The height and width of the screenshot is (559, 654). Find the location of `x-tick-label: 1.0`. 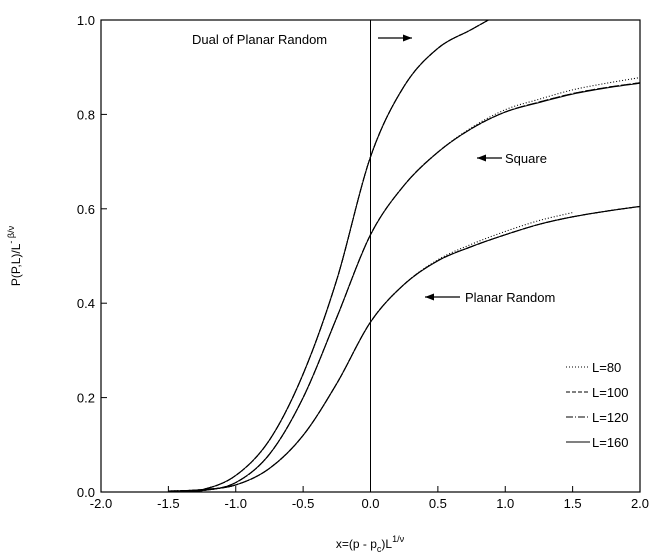

x-tick-label: 1.0 is located at coordinates (505, 503).